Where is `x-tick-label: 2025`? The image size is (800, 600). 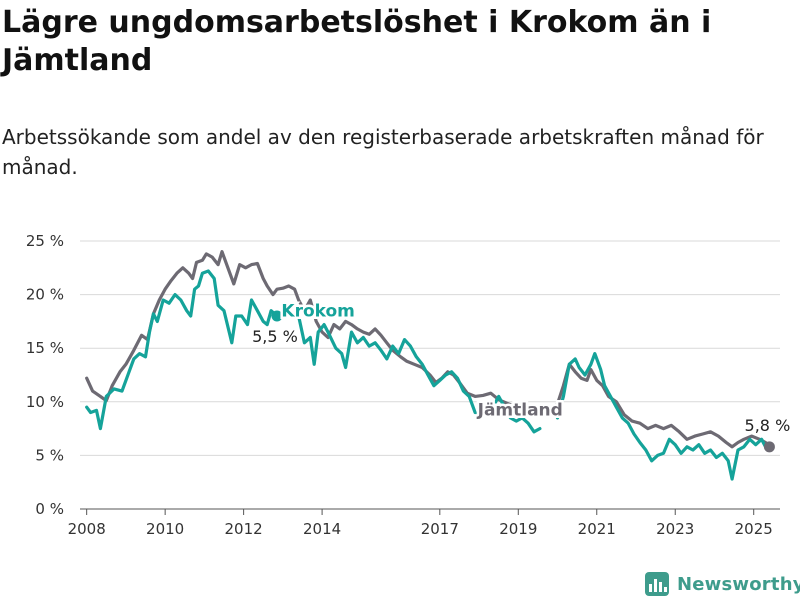
x-tick-label: 2025 is located at coordinates (754, 529).